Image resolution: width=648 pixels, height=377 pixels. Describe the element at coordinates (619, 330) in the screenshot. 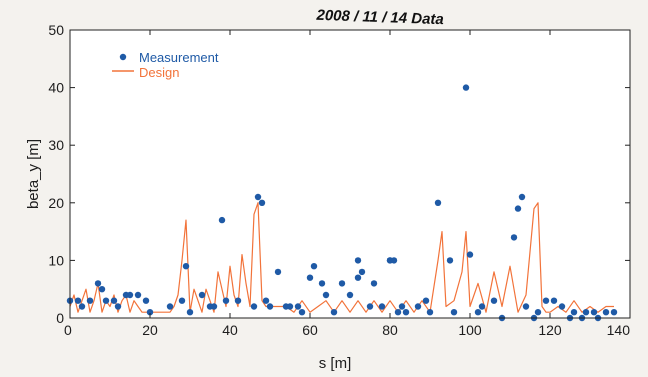

I see `x-tick-label: 140` at that location.